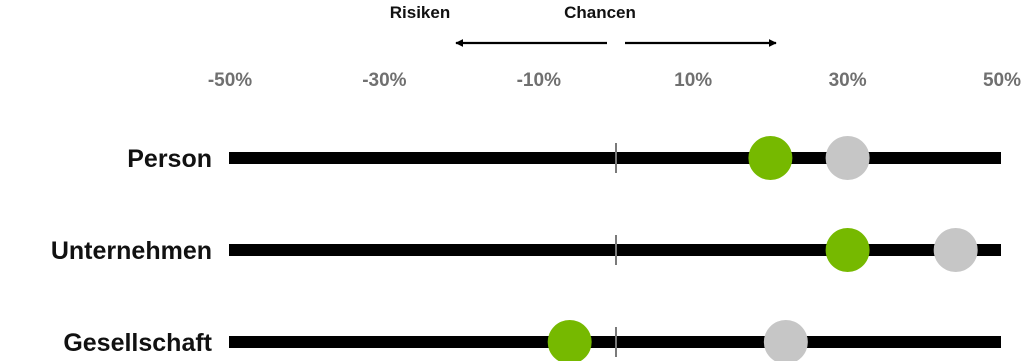 This screenshot has height=361, width=1024. I want to click on x-tick-label: 50%, so click(1002, 80).